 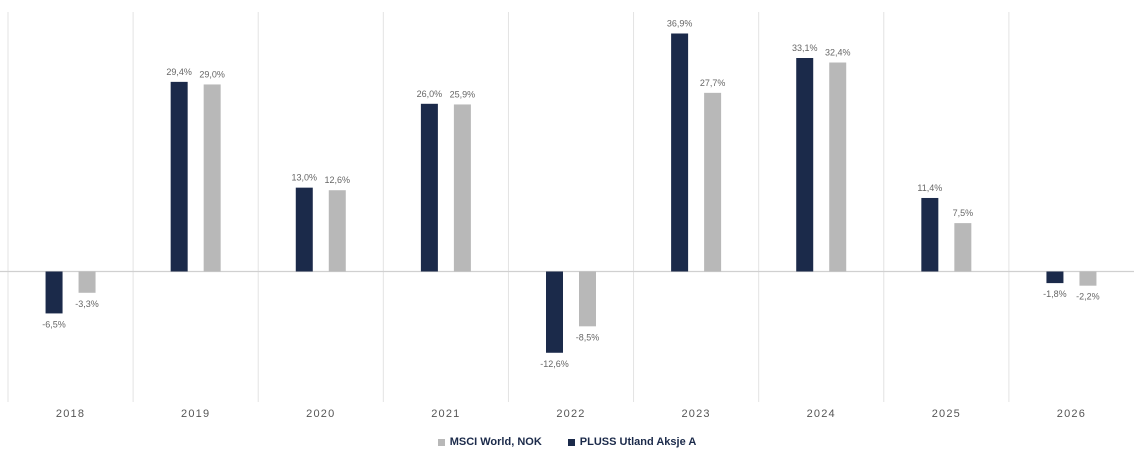 I want to click on legend: MSCI World, NOK PLUSS Utland Aksje A, so click(x=567, y=442).